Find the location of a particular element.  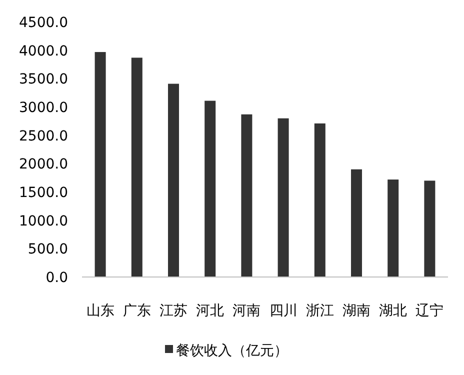

x-tick-label: 浙江 is located at coordinates (320, 311).